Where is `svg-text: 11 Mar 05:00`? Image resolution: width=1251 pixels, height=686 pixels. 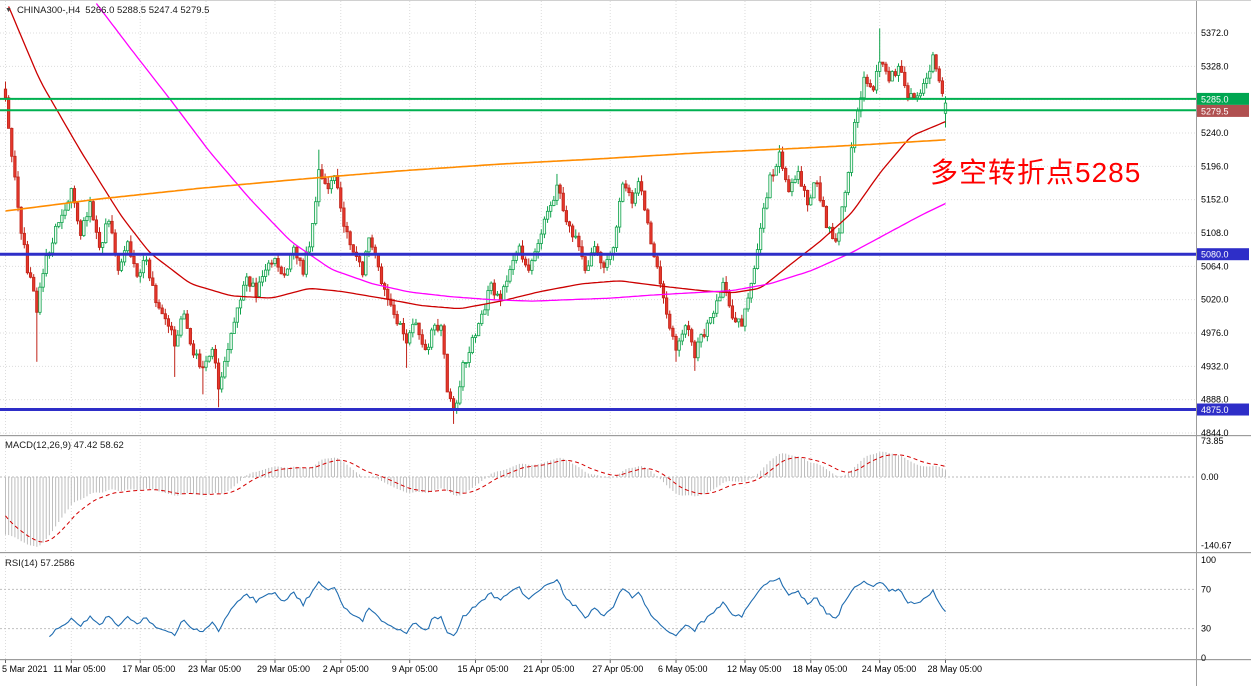 svg-text: 11 Mar 05:00 is located at coordinates (79, 669).